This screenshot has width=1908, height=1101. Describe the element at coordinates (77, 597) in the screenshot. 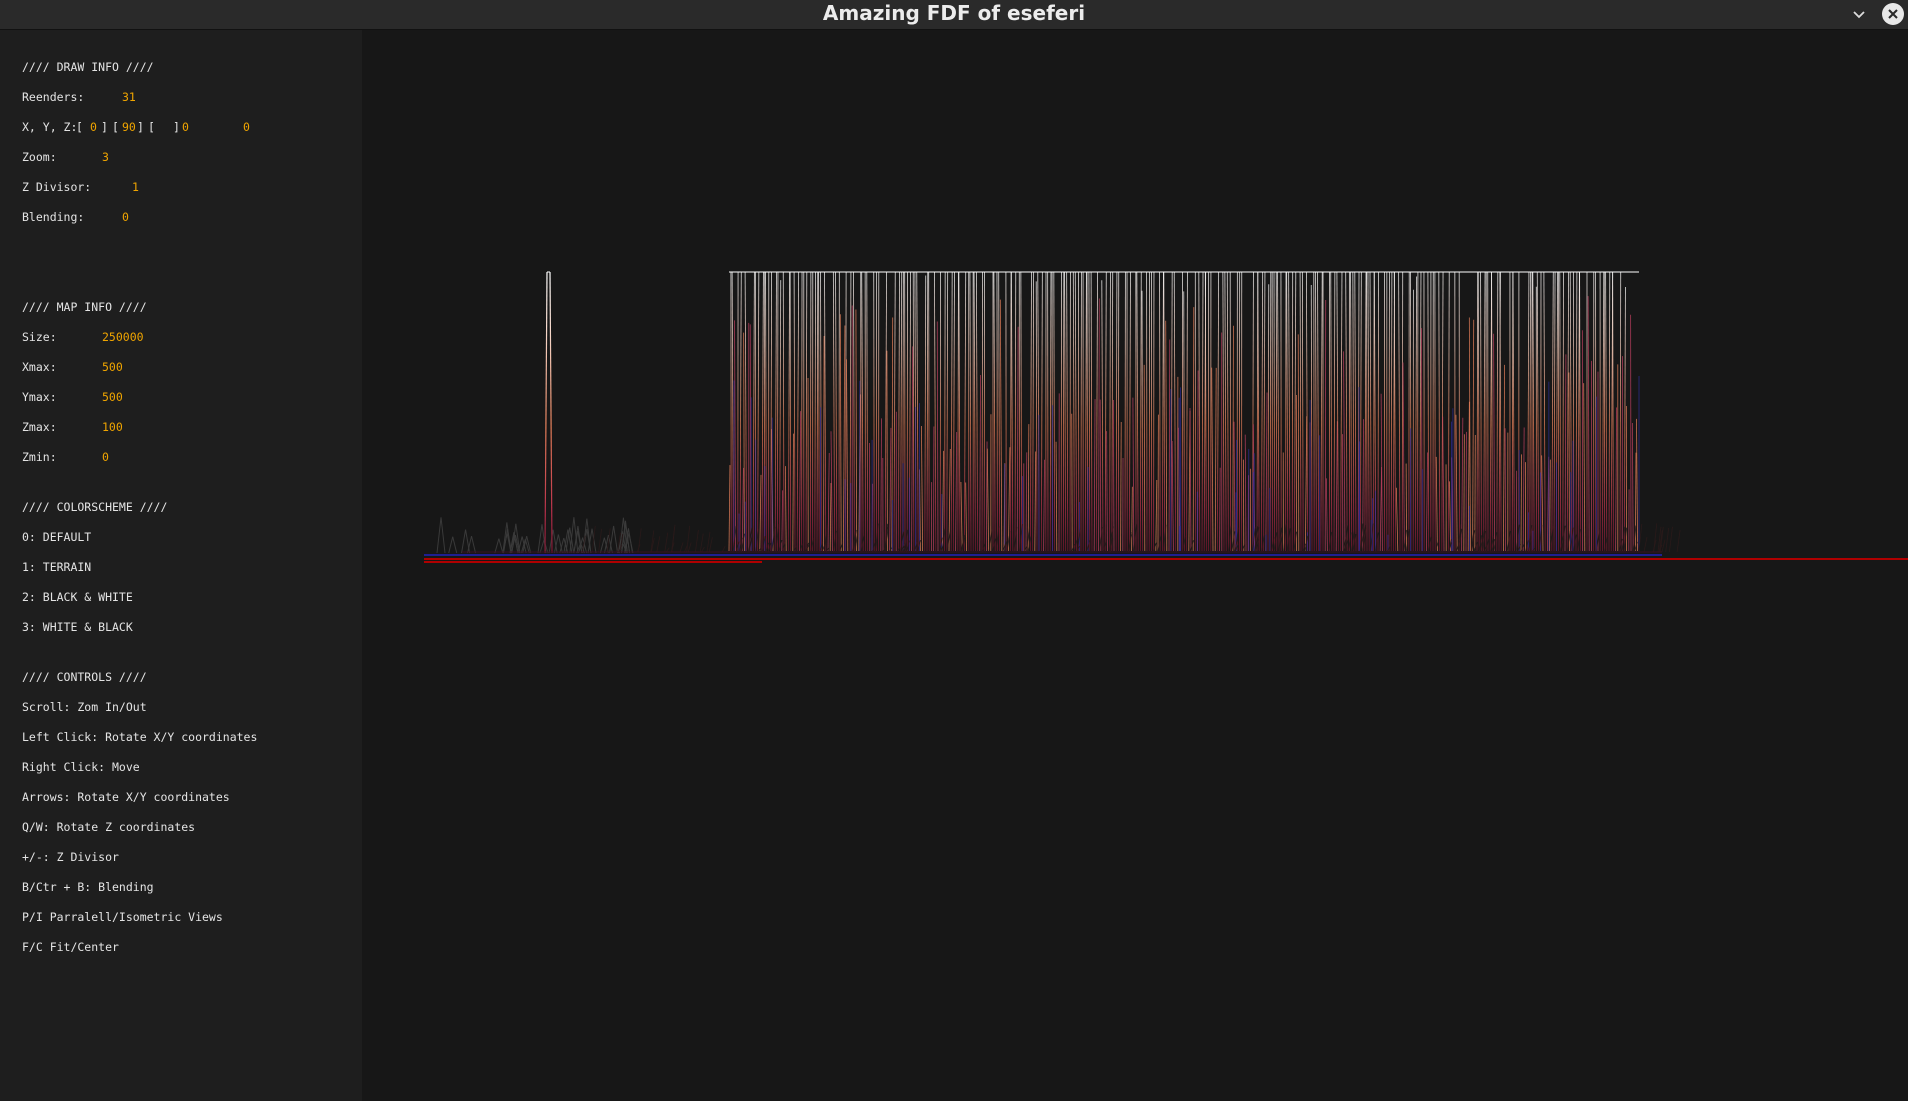

I see `colorscheme-item-black-white: 2: BLACK & WHITE` at that location.